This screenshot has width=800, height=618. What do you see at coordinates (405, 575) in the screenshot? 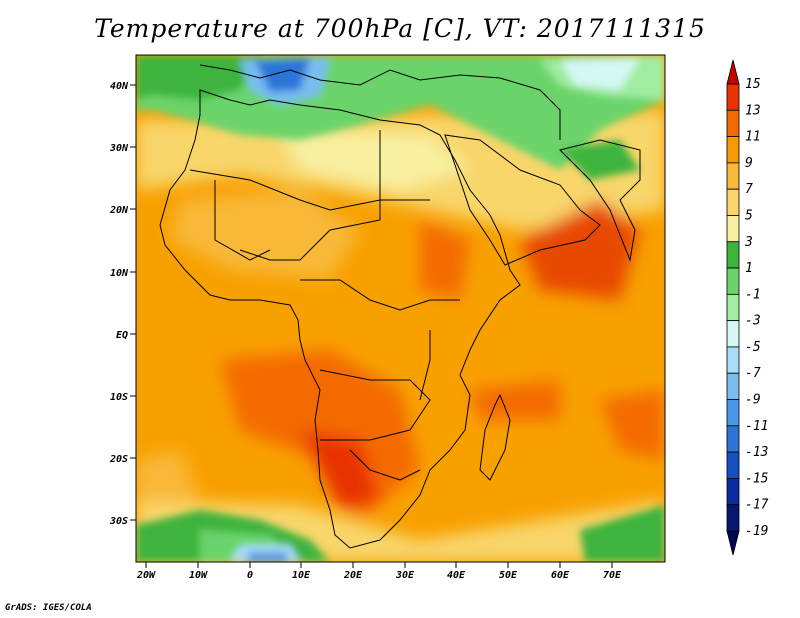
I see `lon-label: 30E` at bounding box center [405, 575].